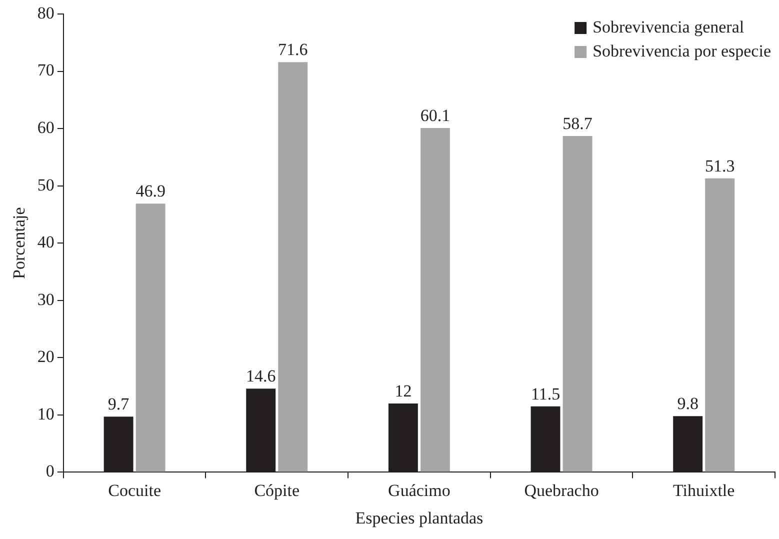 This screenshot has height=539, width=779. I want to click on y-tick-label: 70, so click(45, 70).